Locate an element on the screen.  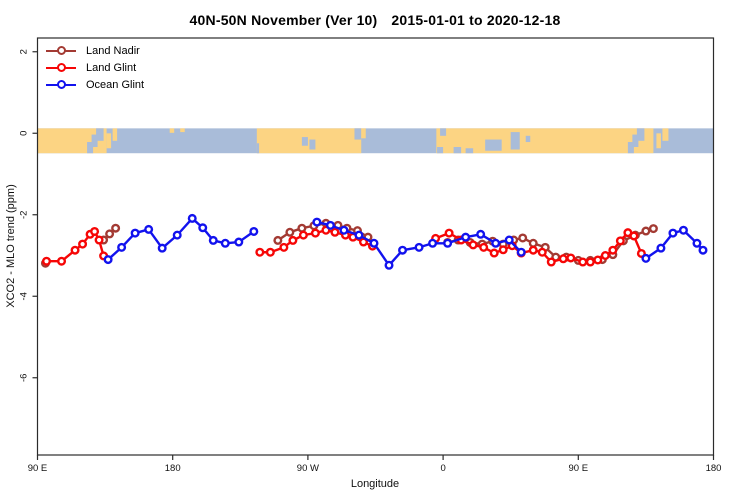
y-axis-label: XCO2 - MLO trend (ppm) is located at coordinates (11, 246).